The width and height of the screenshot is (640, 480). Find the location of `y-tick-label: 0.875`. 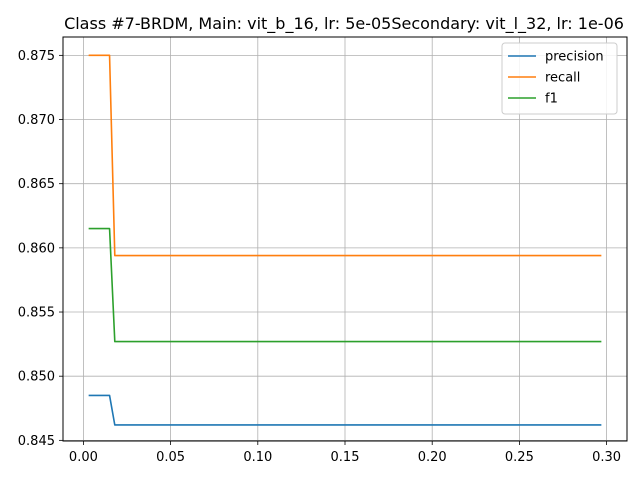

y-tick-label: 0.875 is located at coordinates (36, 56).